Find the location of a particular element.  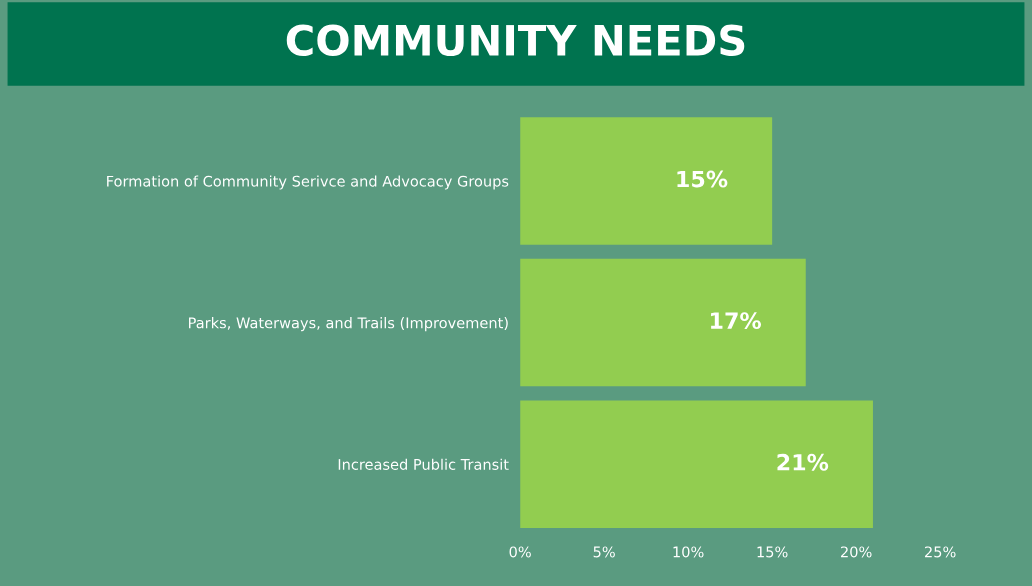

data-label: 15% is located at coordinates (702, 179).